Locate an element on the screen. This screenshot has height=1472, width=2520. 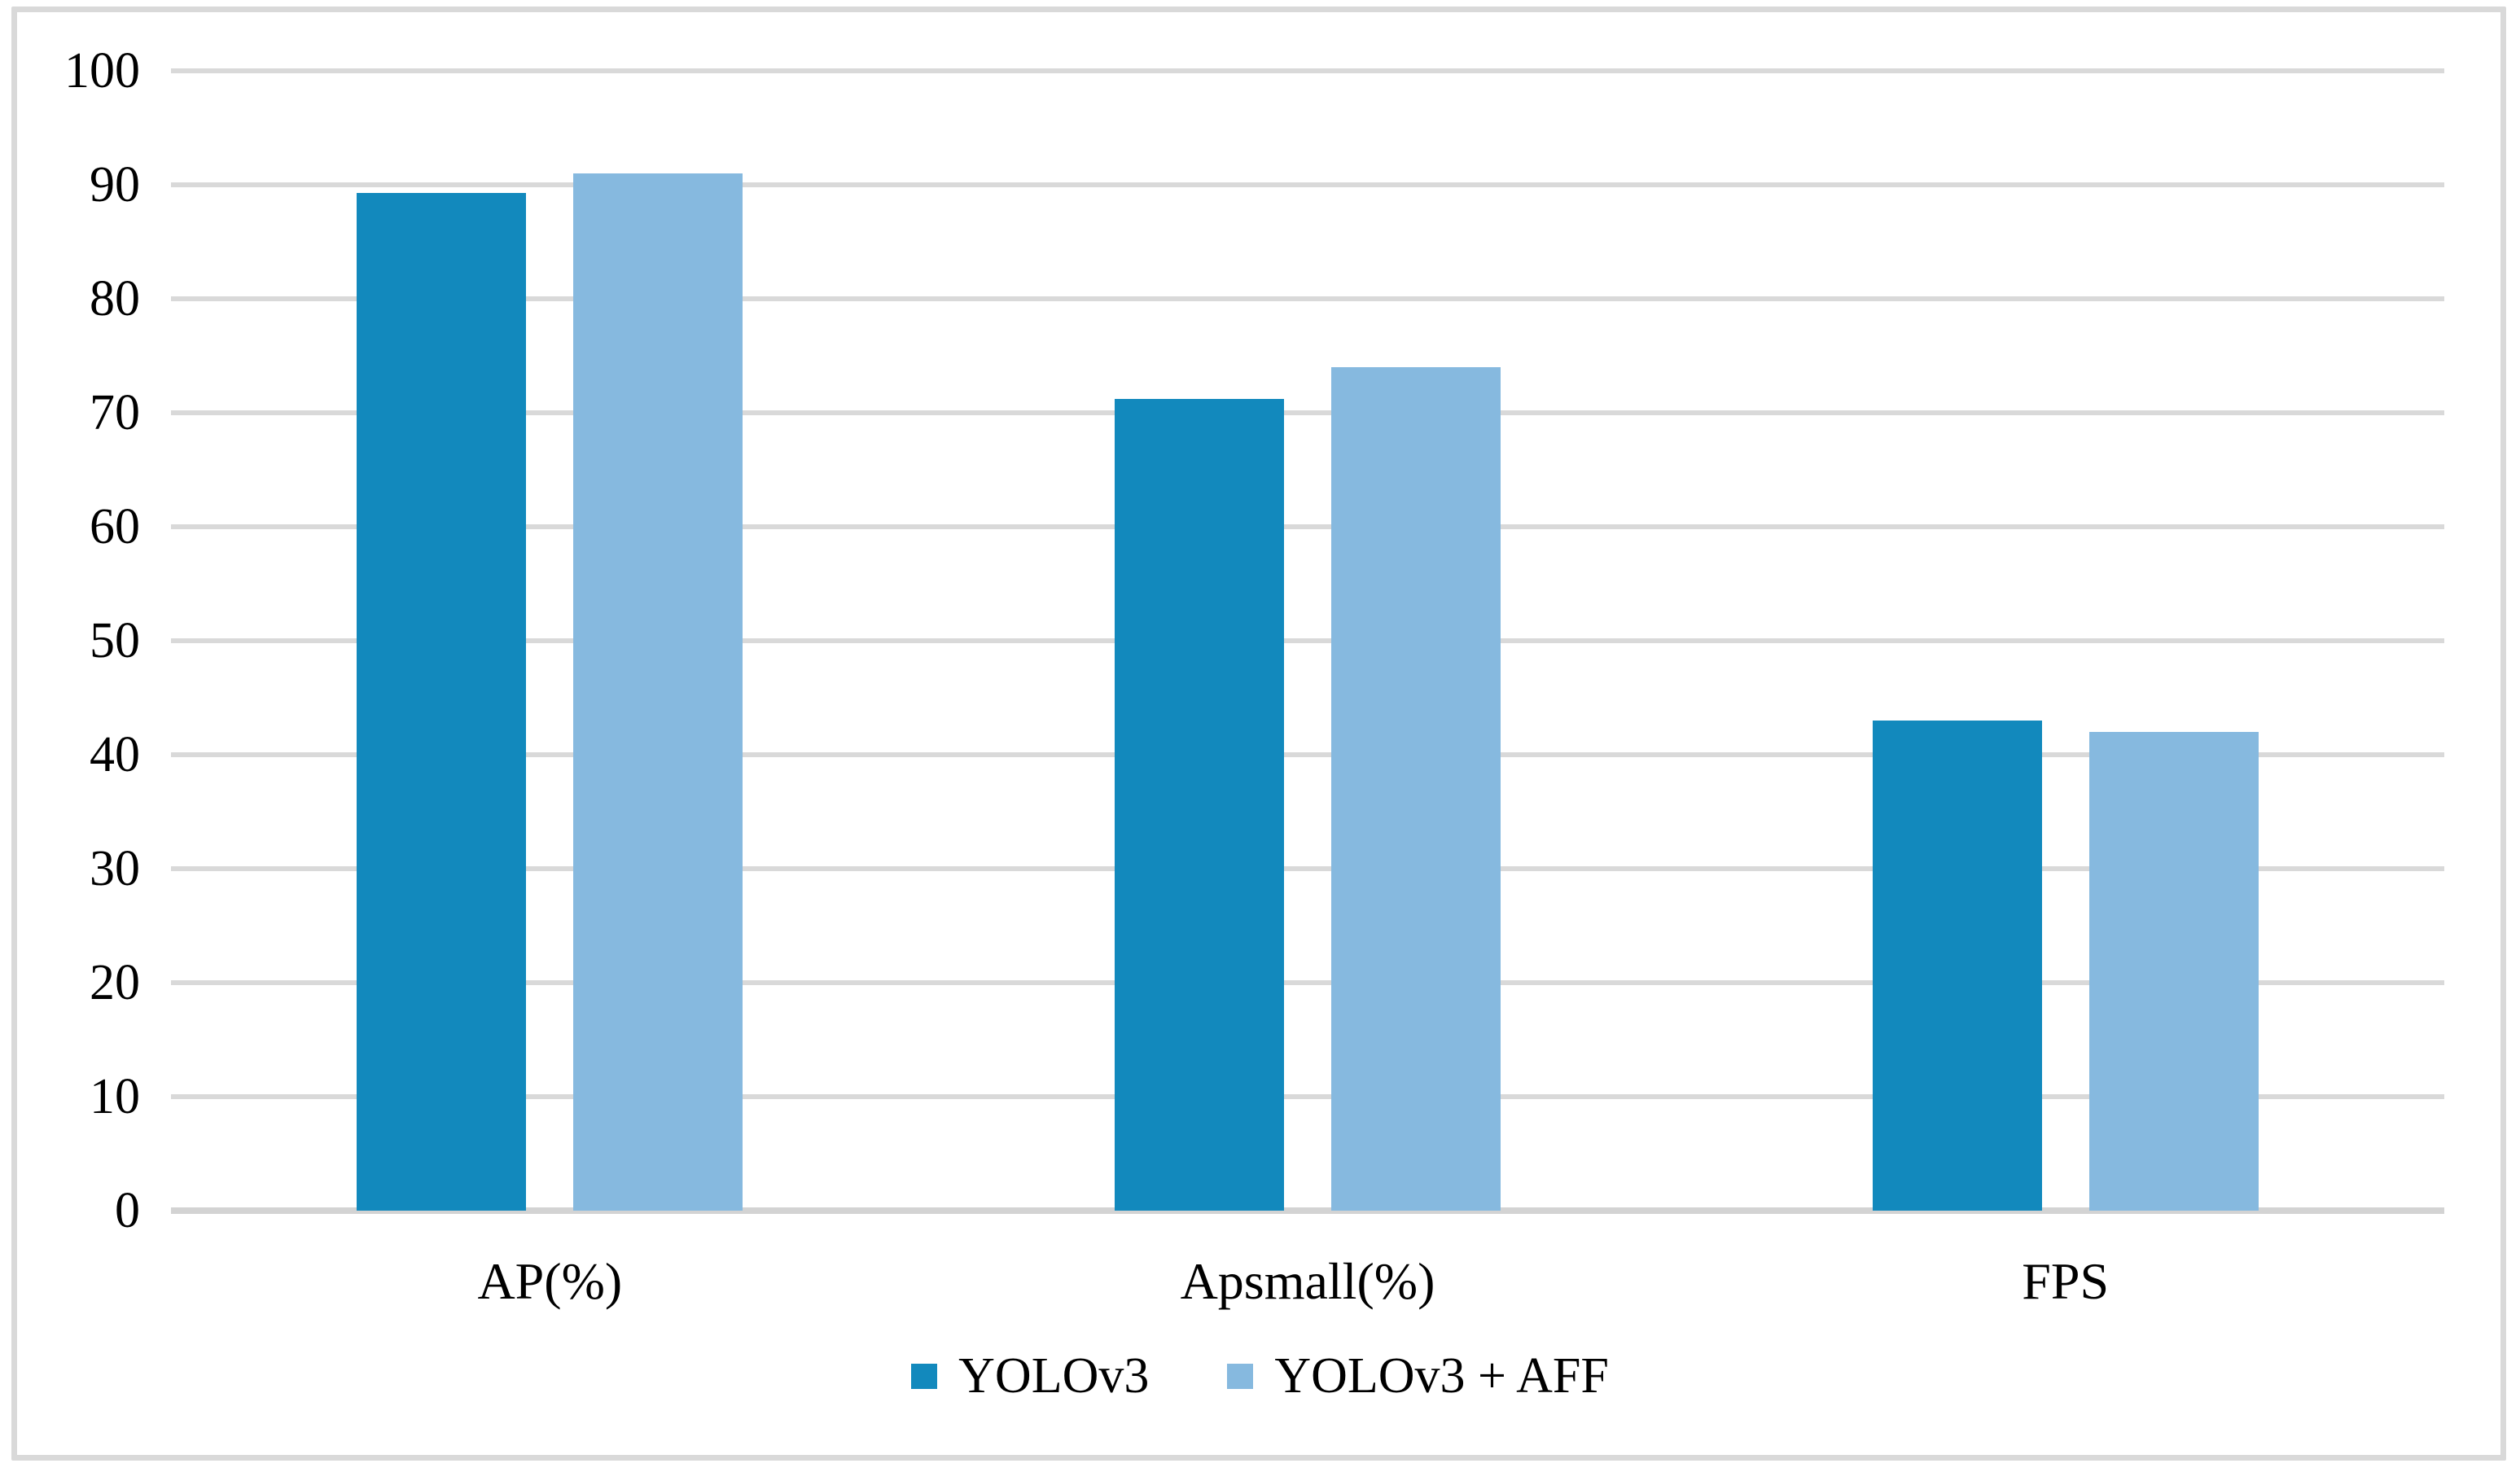
legend-item-yolov3-aff: YOLOv3 + AFF is located at coordinates (1418, 1376).